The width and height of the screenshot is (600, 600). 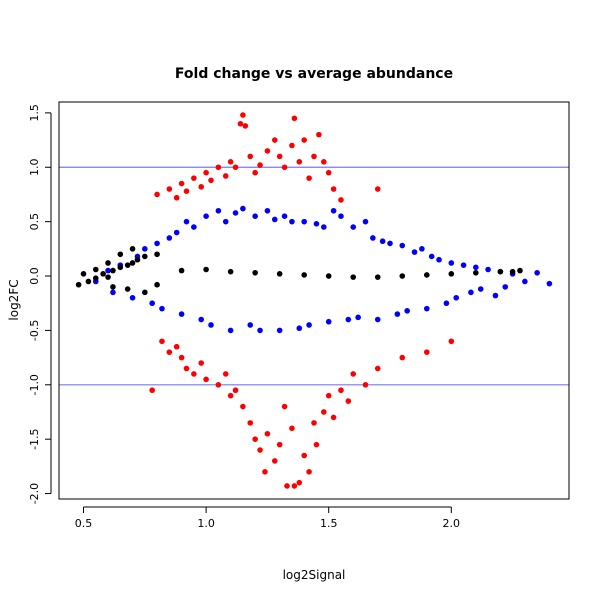 What do you see at coordinates (34, 222) in the screenshot?
I see `y-tick-label: 0.5` at bounding box center [34, 222].